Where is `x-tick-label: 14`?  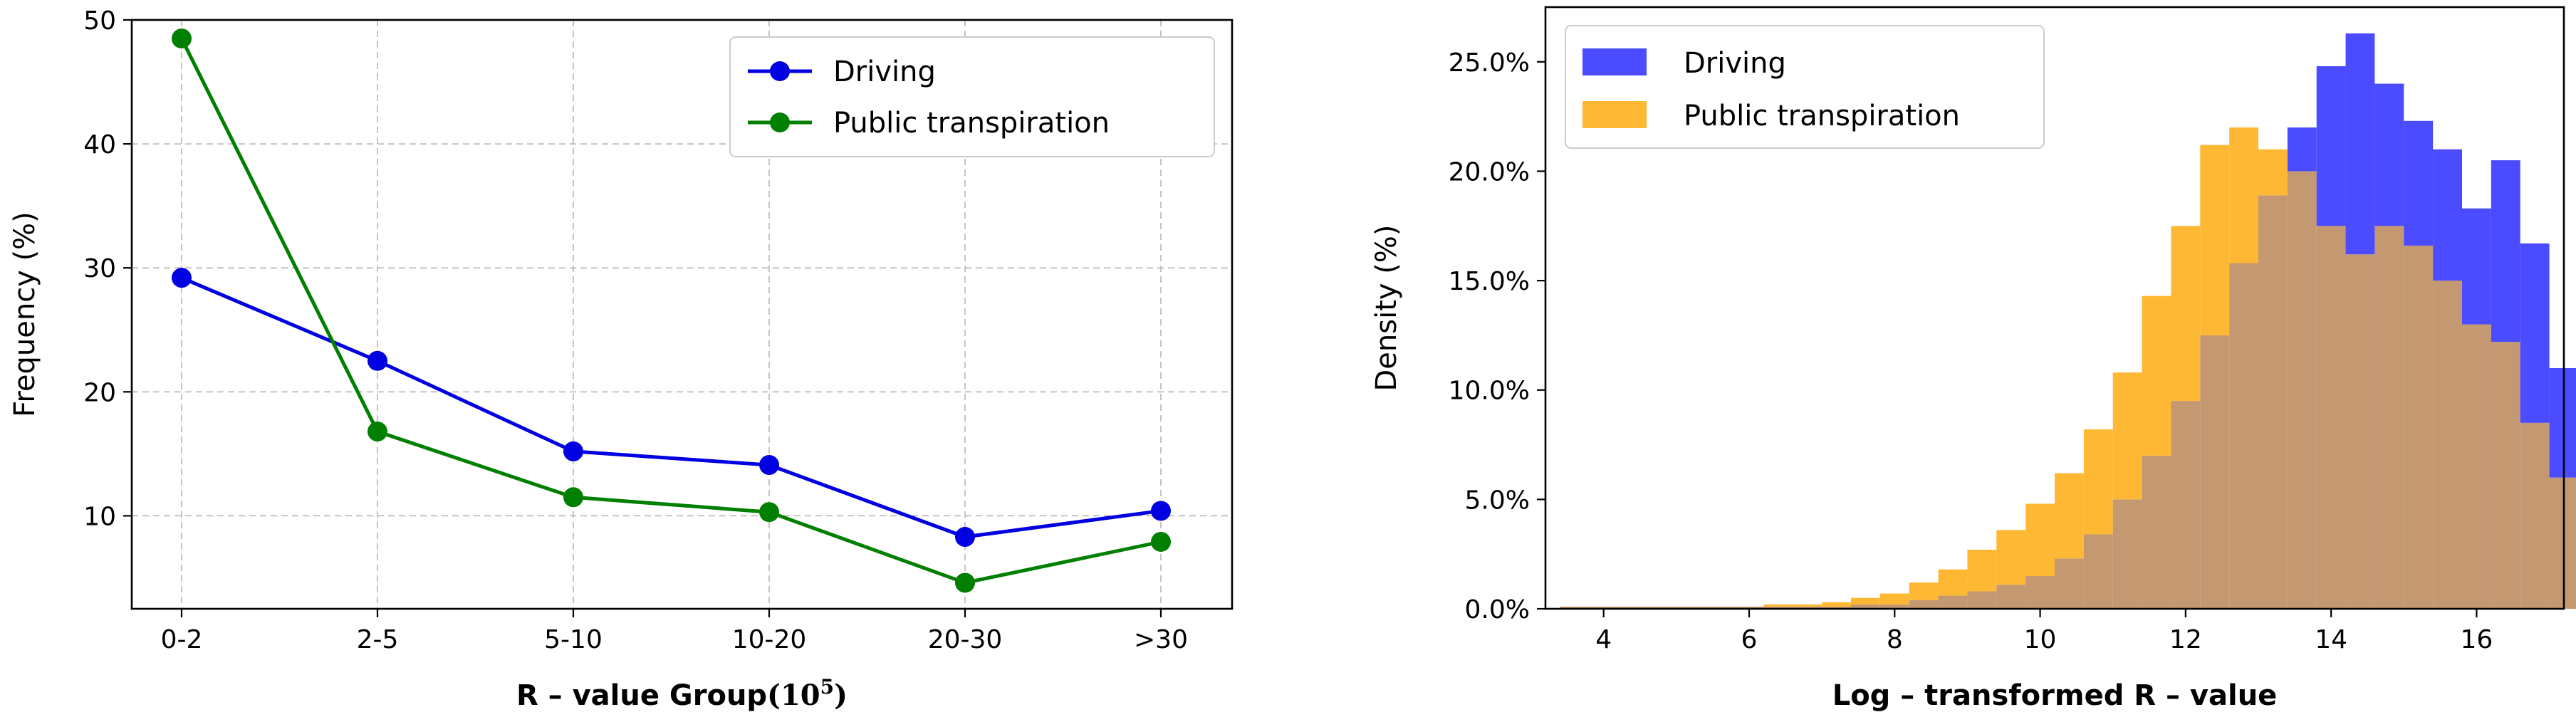 x-tick-label: 14 is located at coordinates (2331, 639).